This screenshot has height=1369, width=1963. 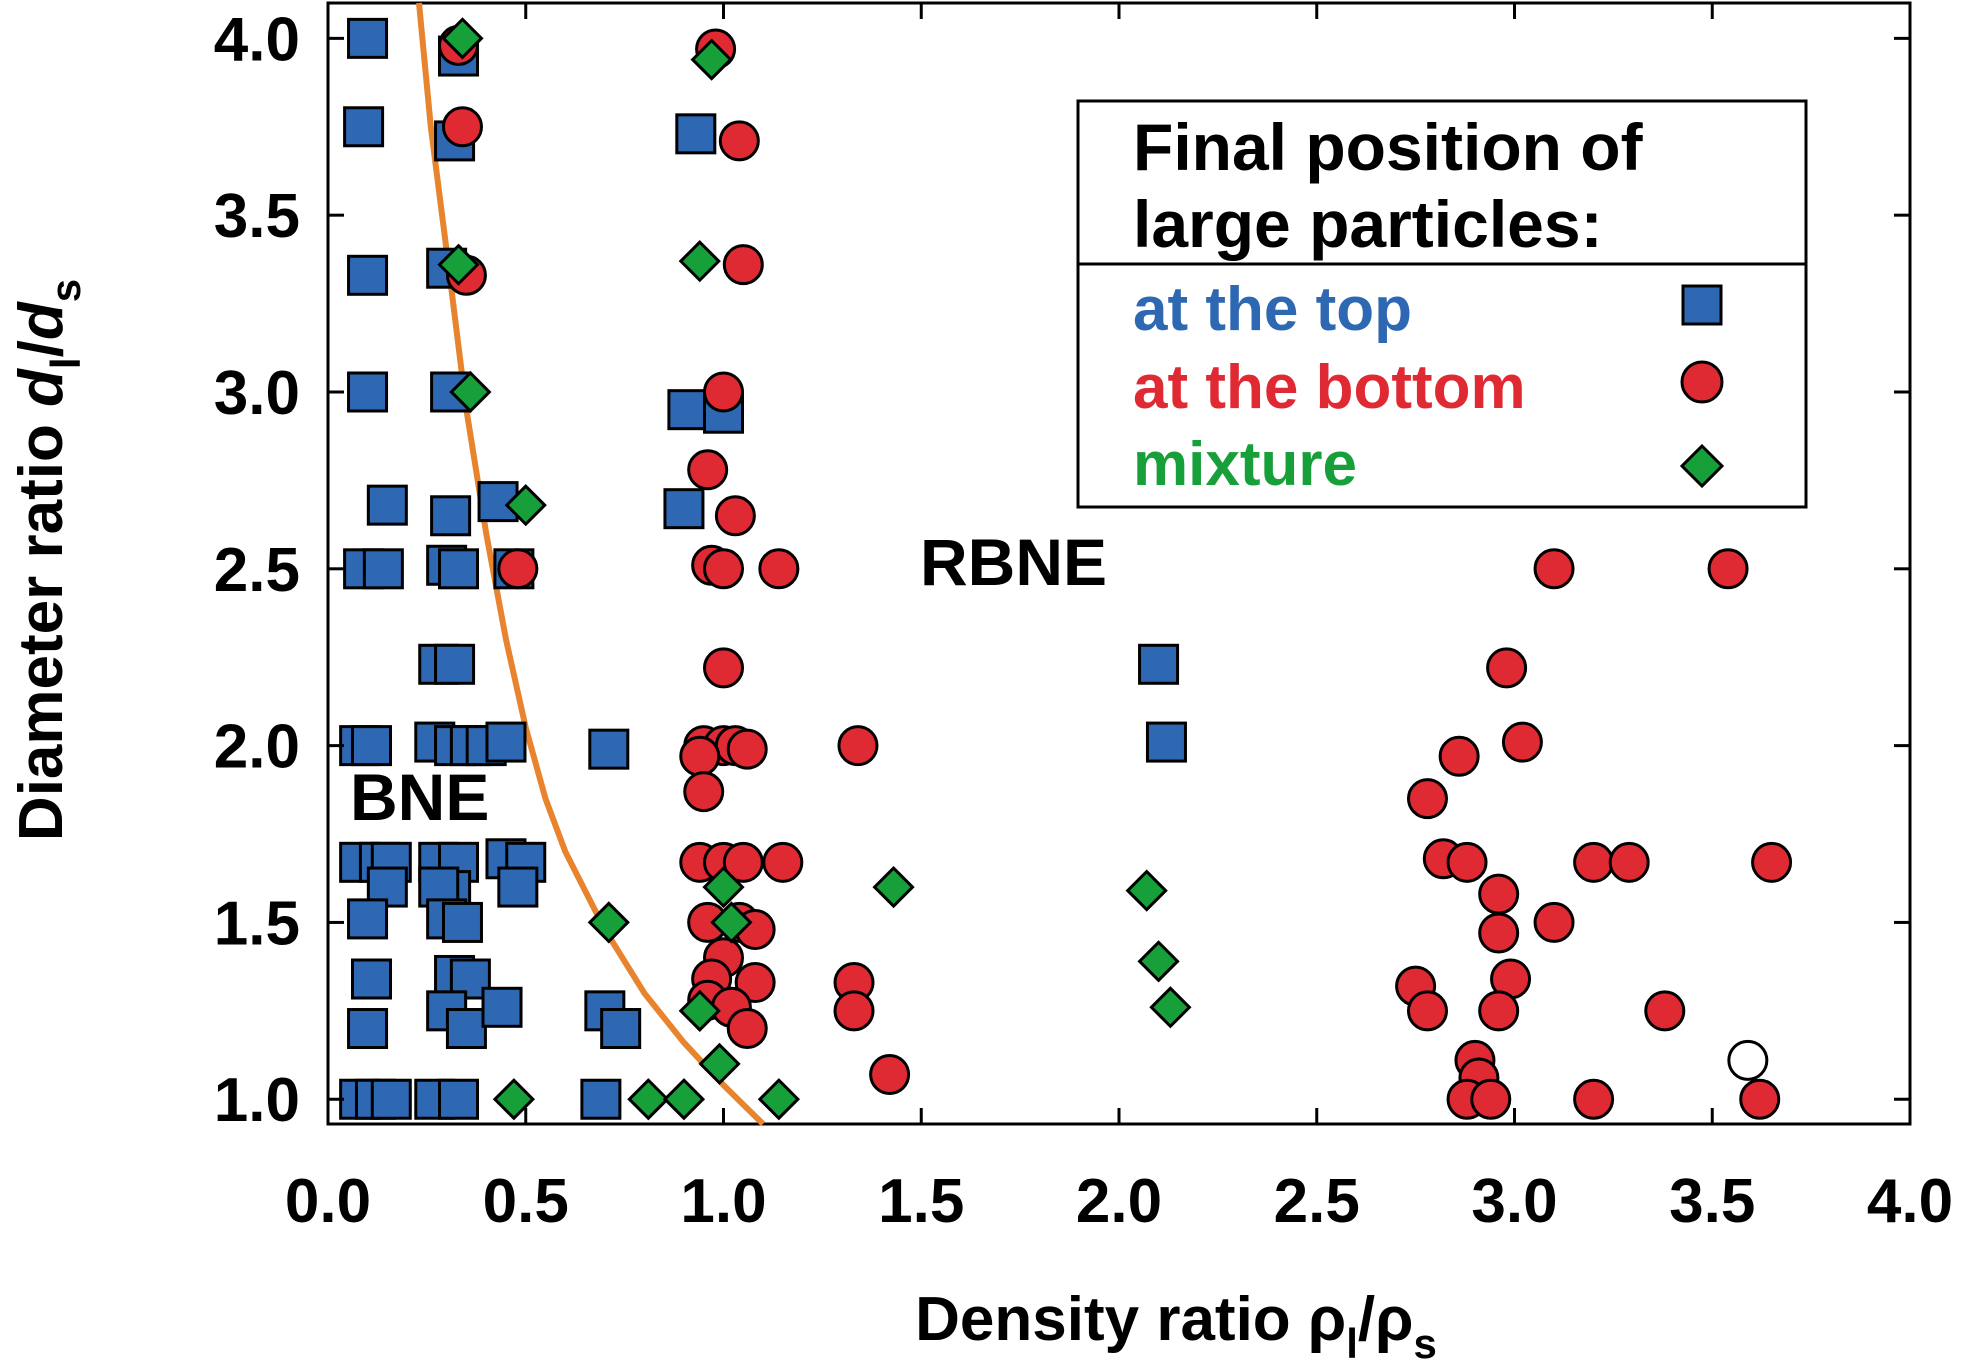 What do you see at coordinates (723, 1201) in the screenshot?
I see `x-tick-label: 1.0` at bounding box center [723, 1201].